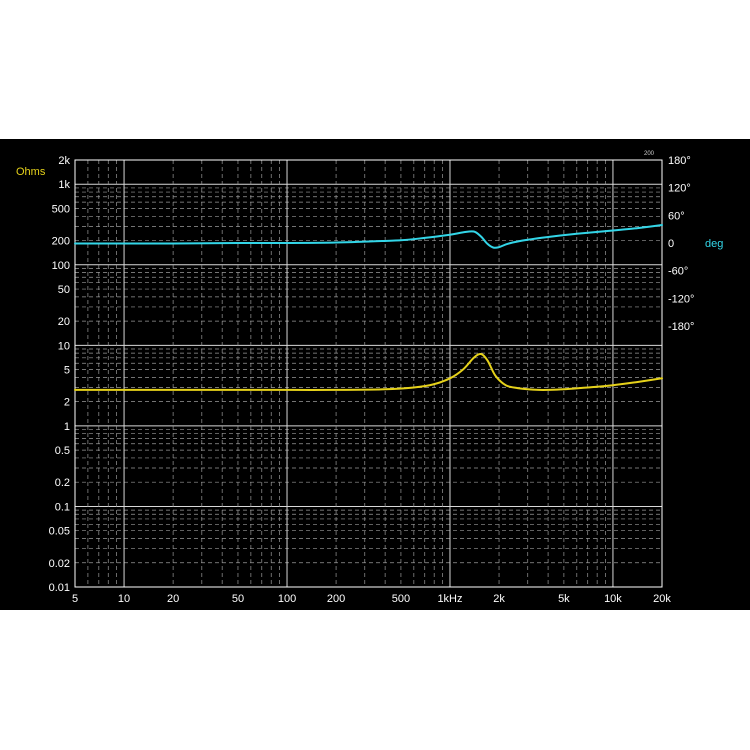 This screenshot has height=750, width=750. Describe the element at coordinates (124, 599) in the screenshot. I see `x-tick-label: 10` at that location.